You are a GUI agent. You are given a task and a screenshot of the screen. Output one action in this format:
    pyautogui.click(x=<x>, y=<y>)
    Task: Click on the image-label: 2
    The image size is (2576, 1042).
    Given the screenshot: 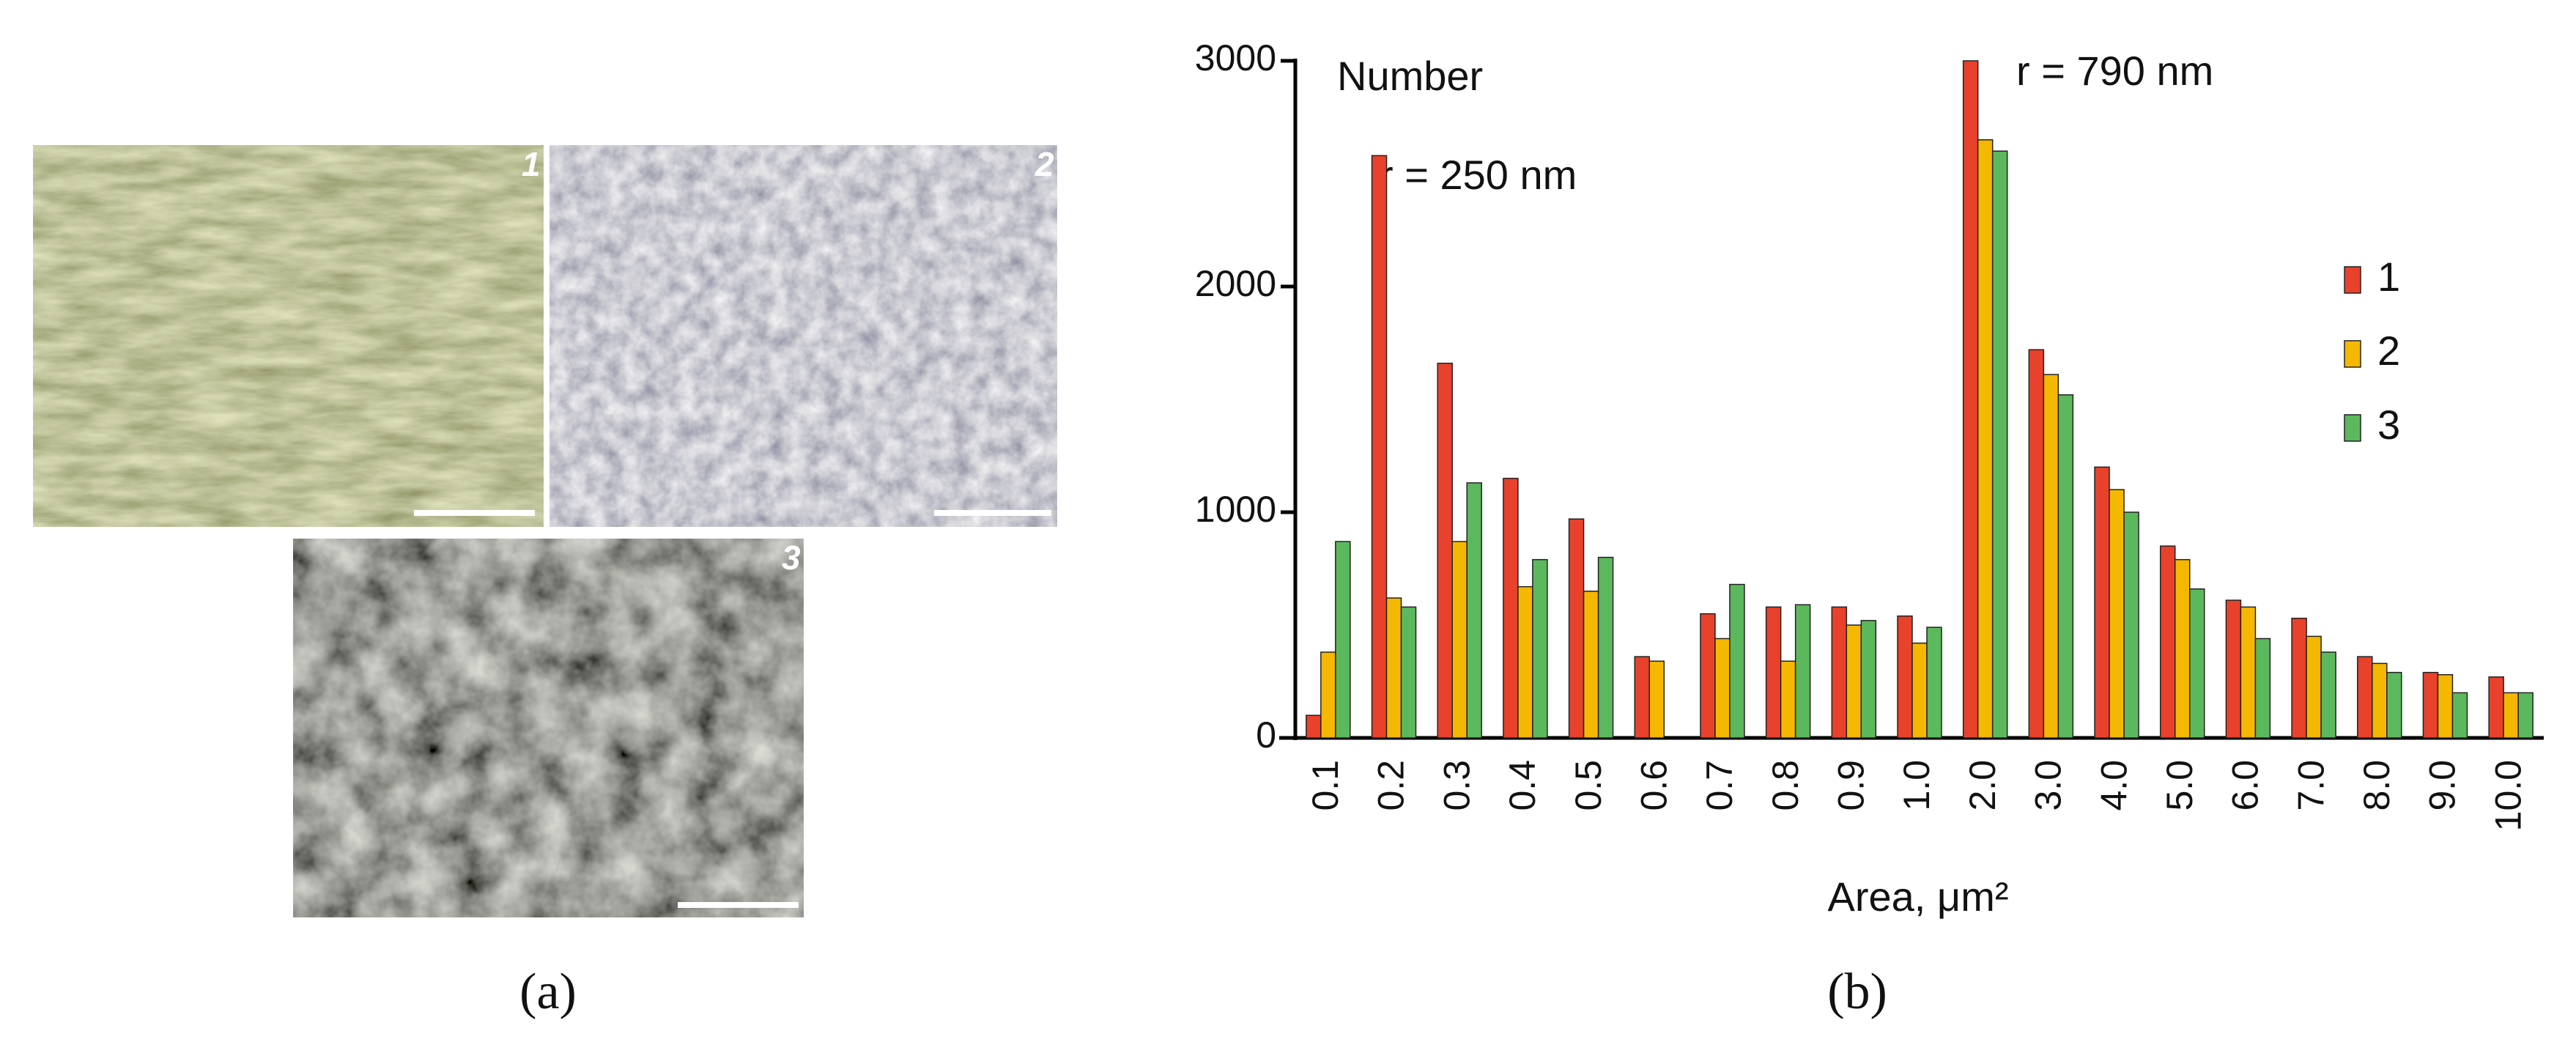 What is the action you would take?
    pyautogui.click(x=1044, y=164)
    